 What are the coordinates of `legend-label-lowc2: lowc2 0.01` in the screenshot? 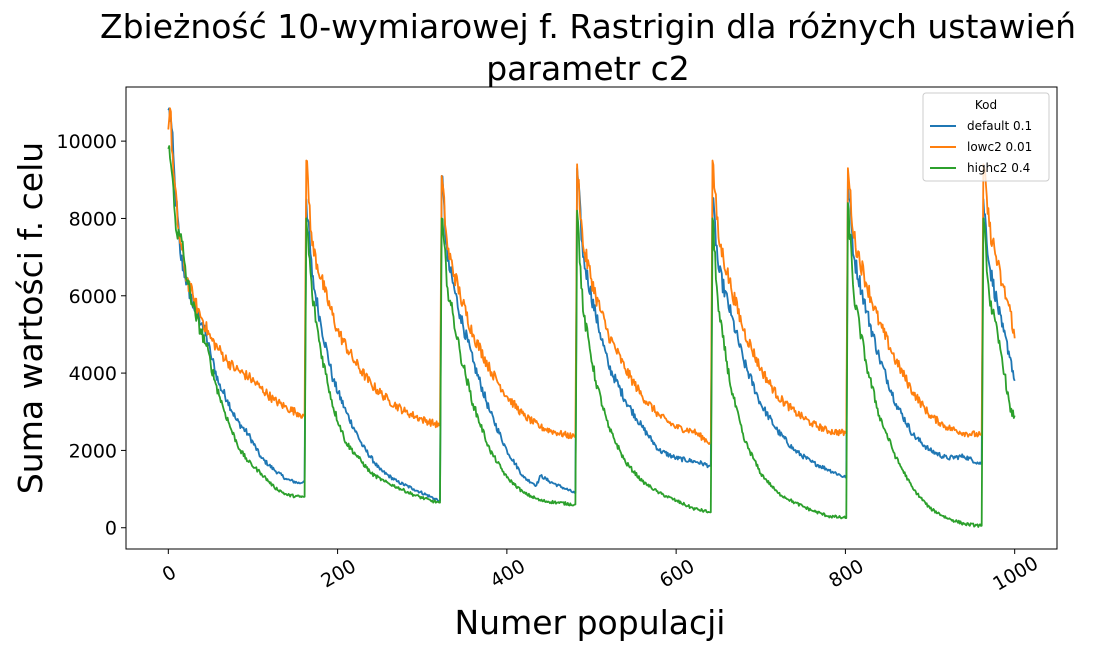 It's located at (999, 147).